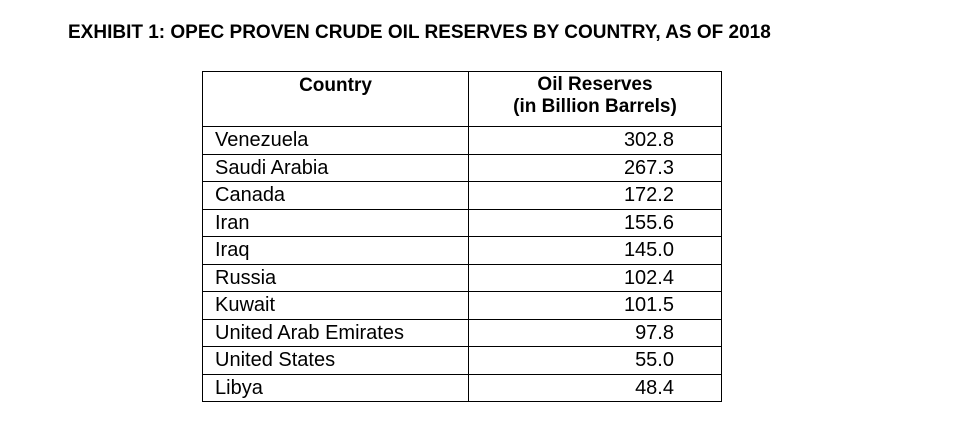 The image size is (960, 430). Describe the element at coordinates (335, 195) in the screenshot. I see `country-cell: Canada` at that location.